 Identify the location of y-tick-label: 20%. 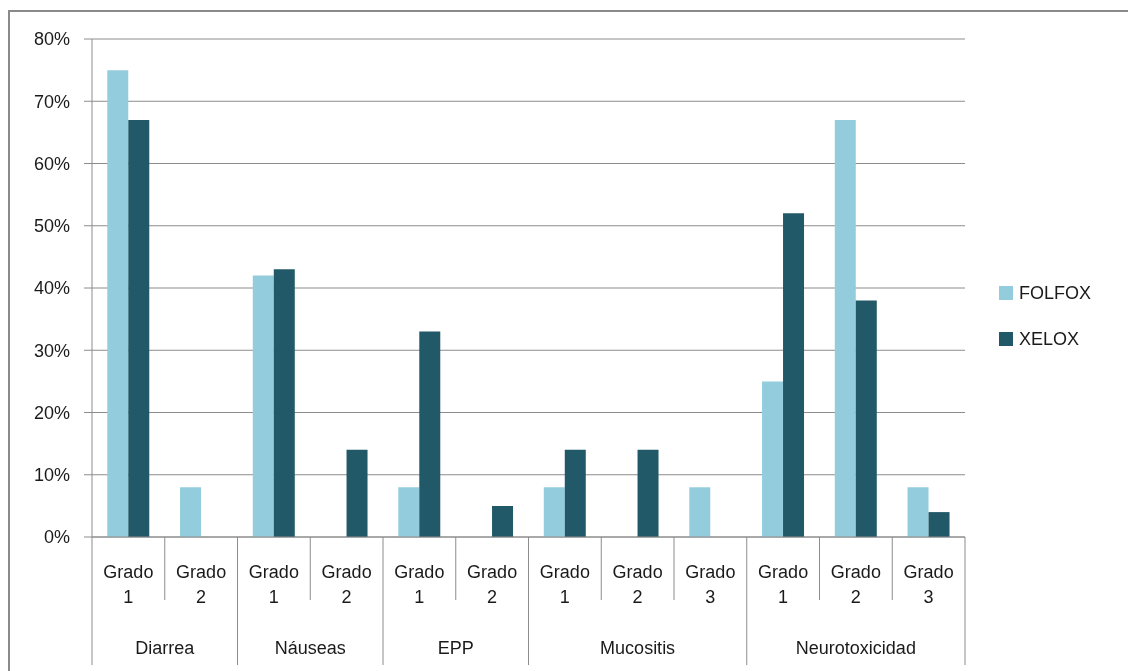
(51, 412).